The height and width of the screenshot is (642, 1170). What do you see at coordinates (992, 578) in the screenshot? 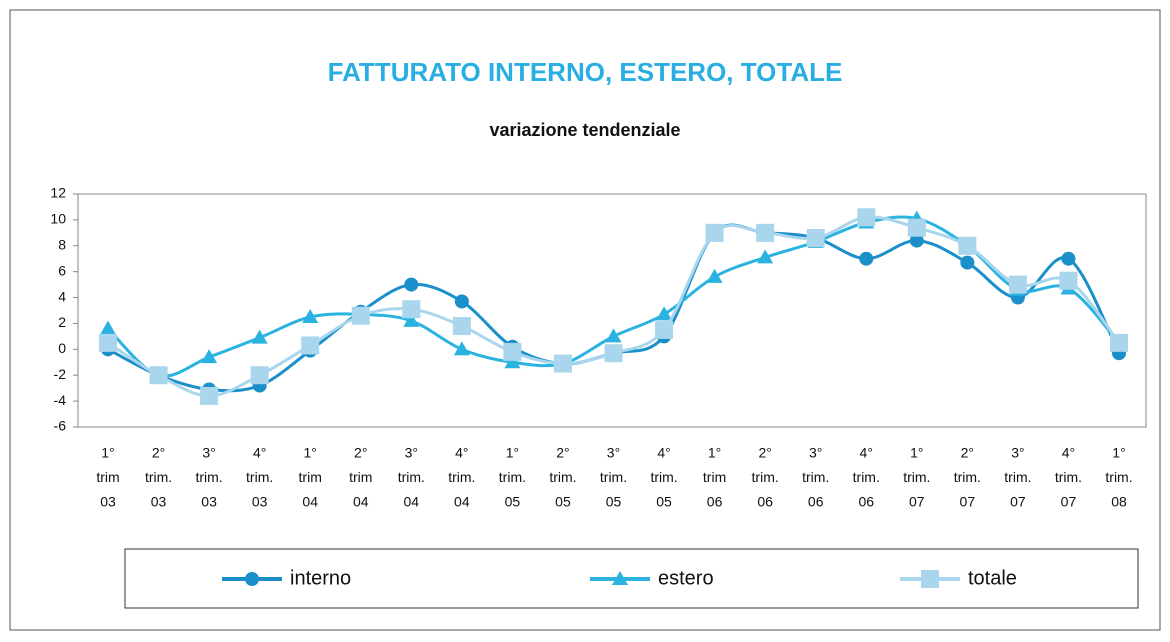
I see `legend-label: totale` at bounding box center [992, 578].